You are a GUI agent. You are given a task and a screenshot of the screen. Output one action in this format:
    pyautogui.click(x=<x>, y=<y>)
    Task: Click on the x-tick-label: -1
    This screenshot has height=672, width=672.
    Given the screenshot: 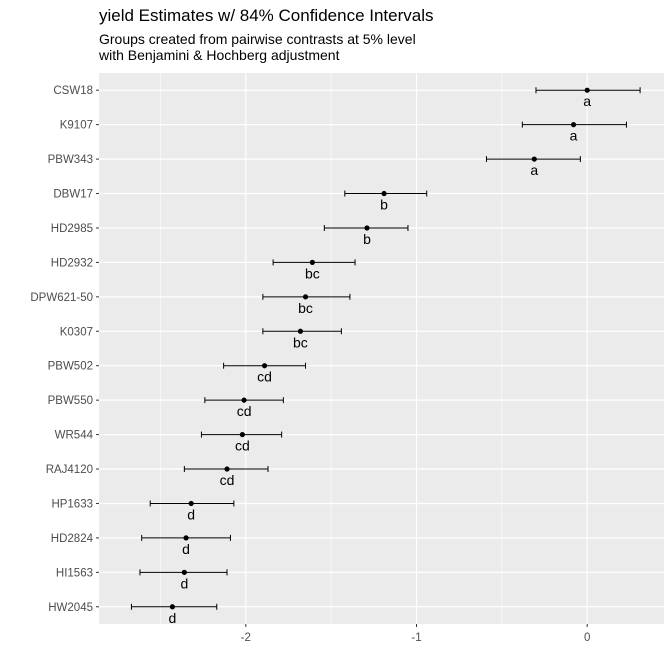 What is the action you would take?
    pyautogui.click(x=416, y=638)
    